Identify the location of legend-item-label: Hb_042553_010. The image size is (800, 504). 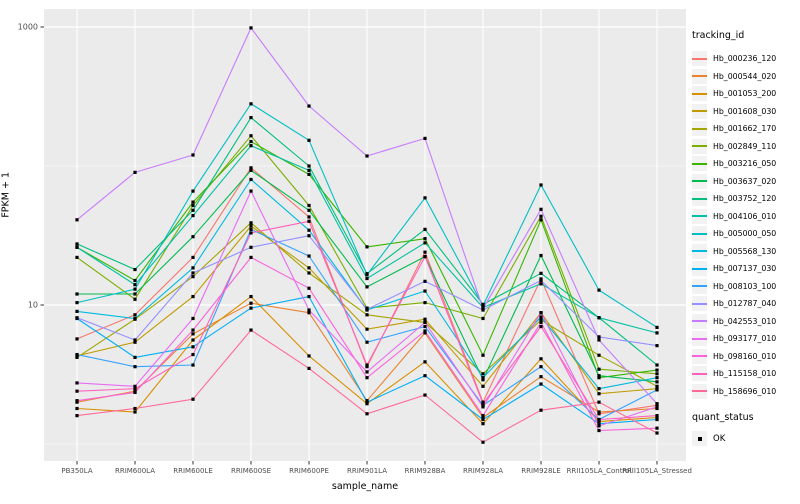
(745, 321).